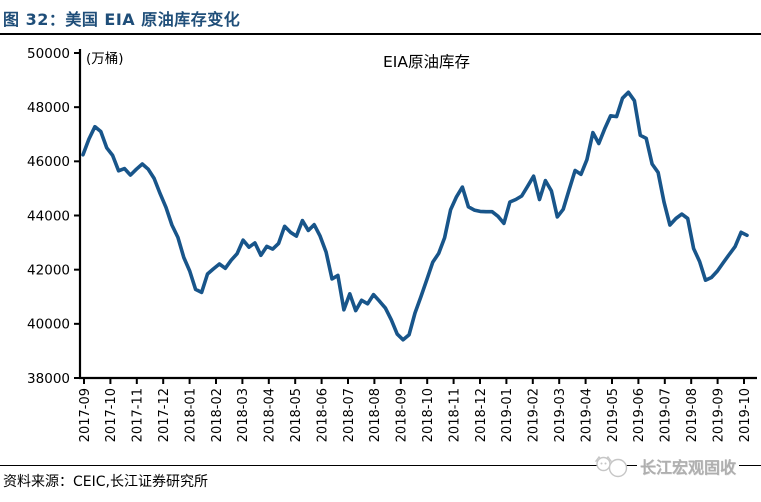 The image size is (761, 502). What do you see at coordinates (426, 62) in the screenshot?
I see `chart-legend: EIA原油库存` at bounding box center [426, 62].